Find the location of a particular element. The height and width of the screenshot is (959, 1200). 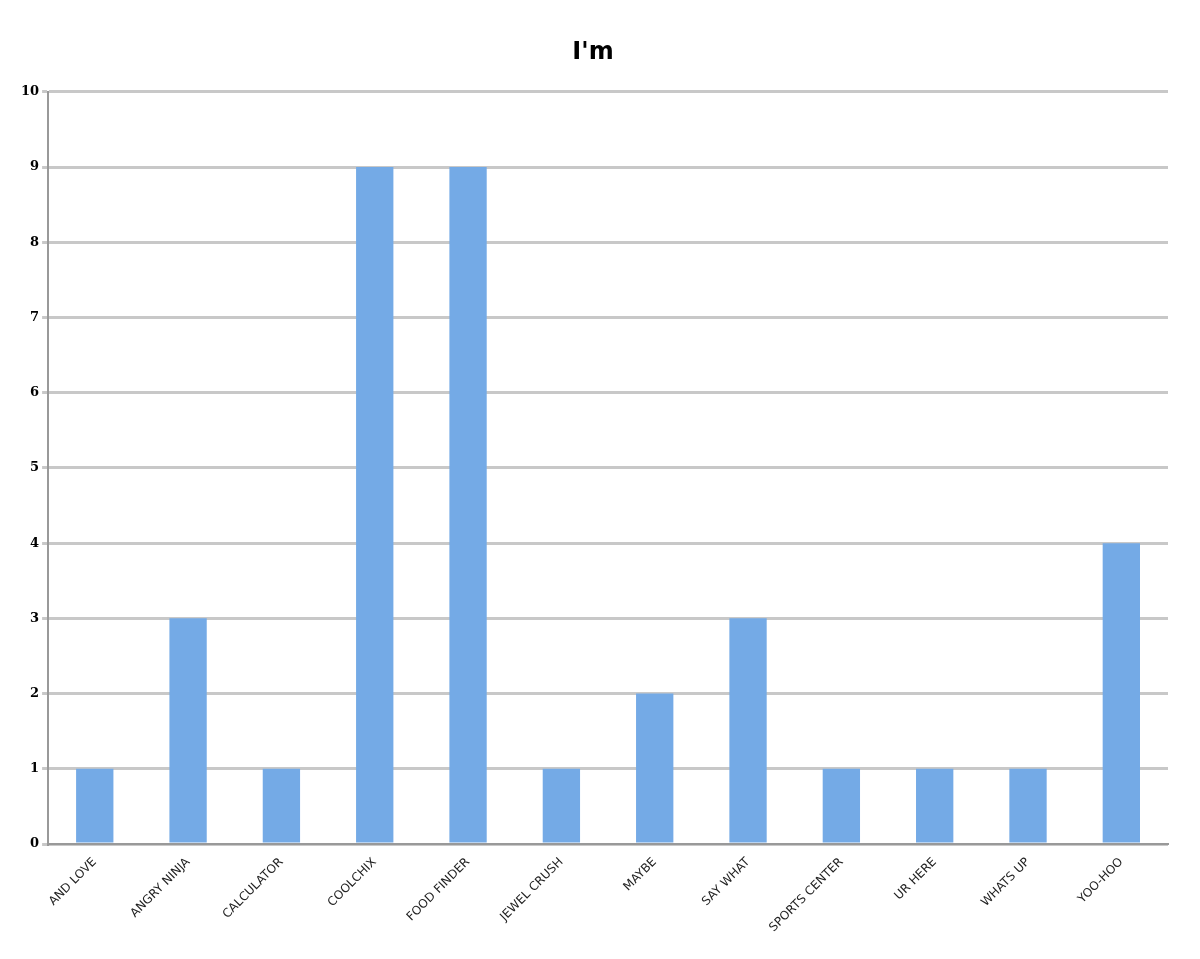

y-tick-label: 8 is located at coordinates (35, 241).